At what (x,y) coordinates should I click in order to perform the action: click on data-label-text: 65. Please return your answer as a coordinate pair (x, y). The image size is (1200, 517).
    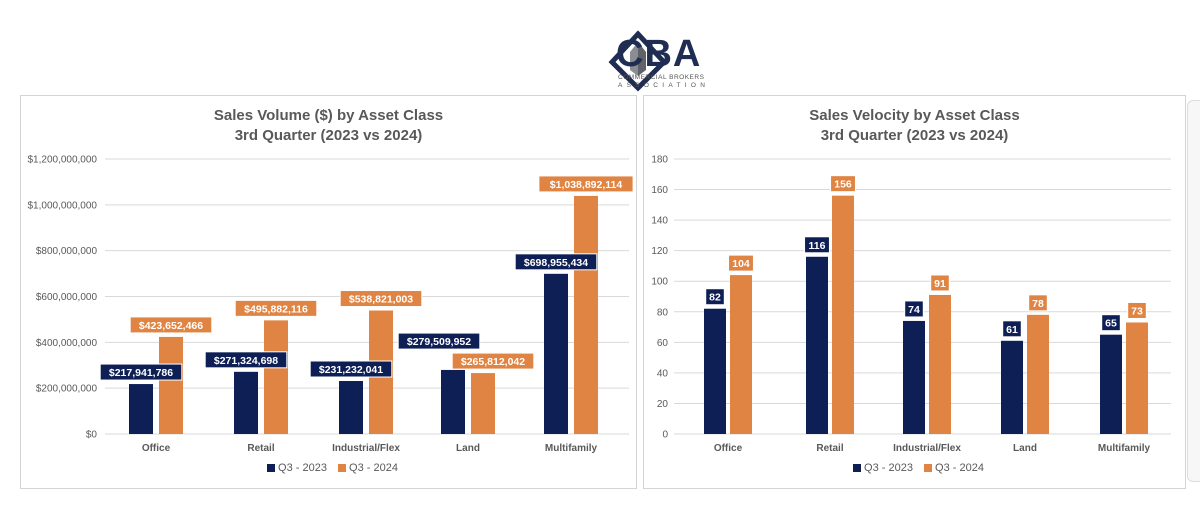
    Looking at the image, I should click on (1111, 324).